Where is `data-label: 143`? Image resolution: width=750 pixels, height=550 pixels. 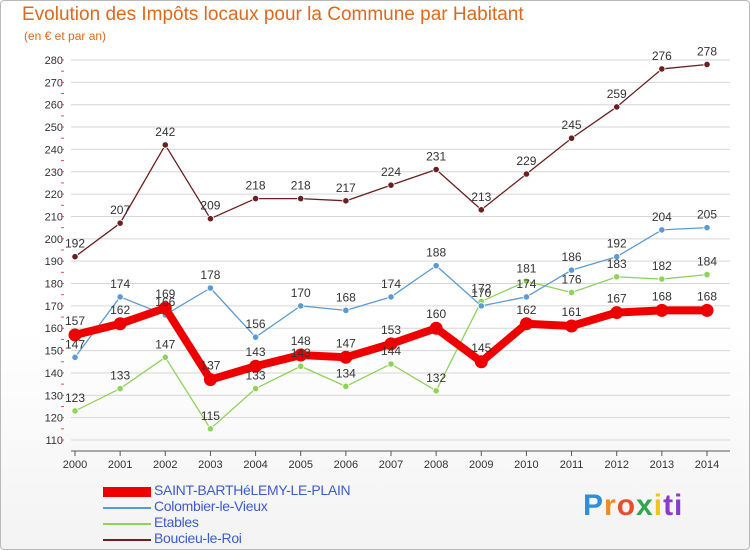
data-label: 143 is located at coordinates (301, 353).